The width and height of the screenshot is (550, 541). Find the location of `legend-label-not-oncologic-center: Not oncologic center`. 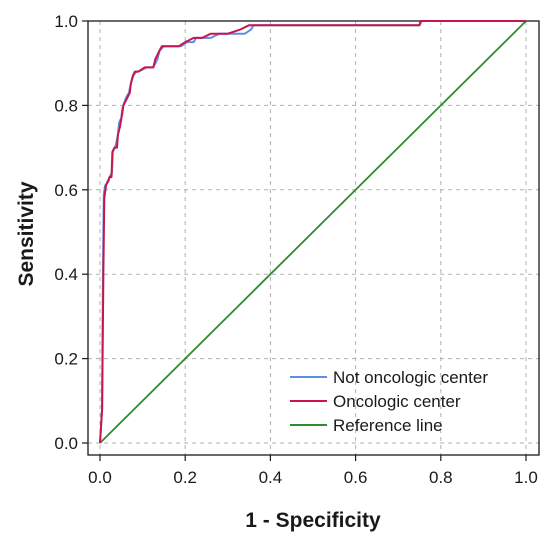

legend-label-not-oncologic-center: Not oncologic center is located at coordinates (410, 377).